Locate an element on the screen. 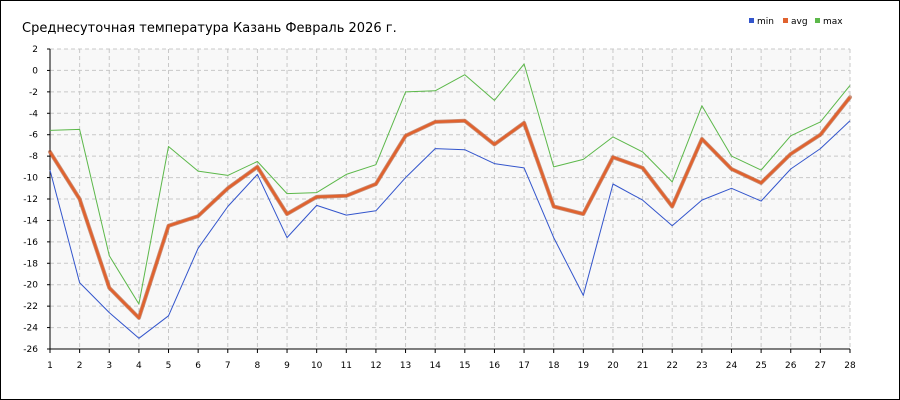  x-tick-label: 11 is located at coordinates (346, 366).